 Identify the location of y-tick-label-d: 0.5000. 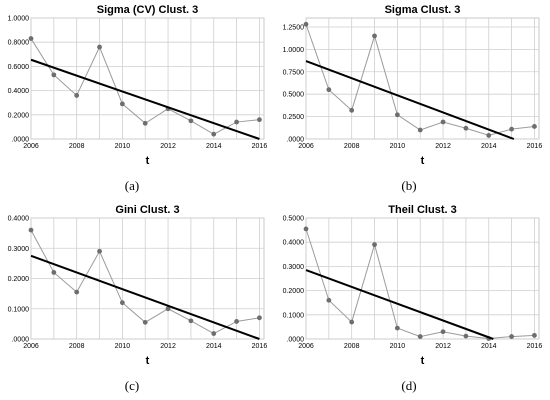
(294, 219).